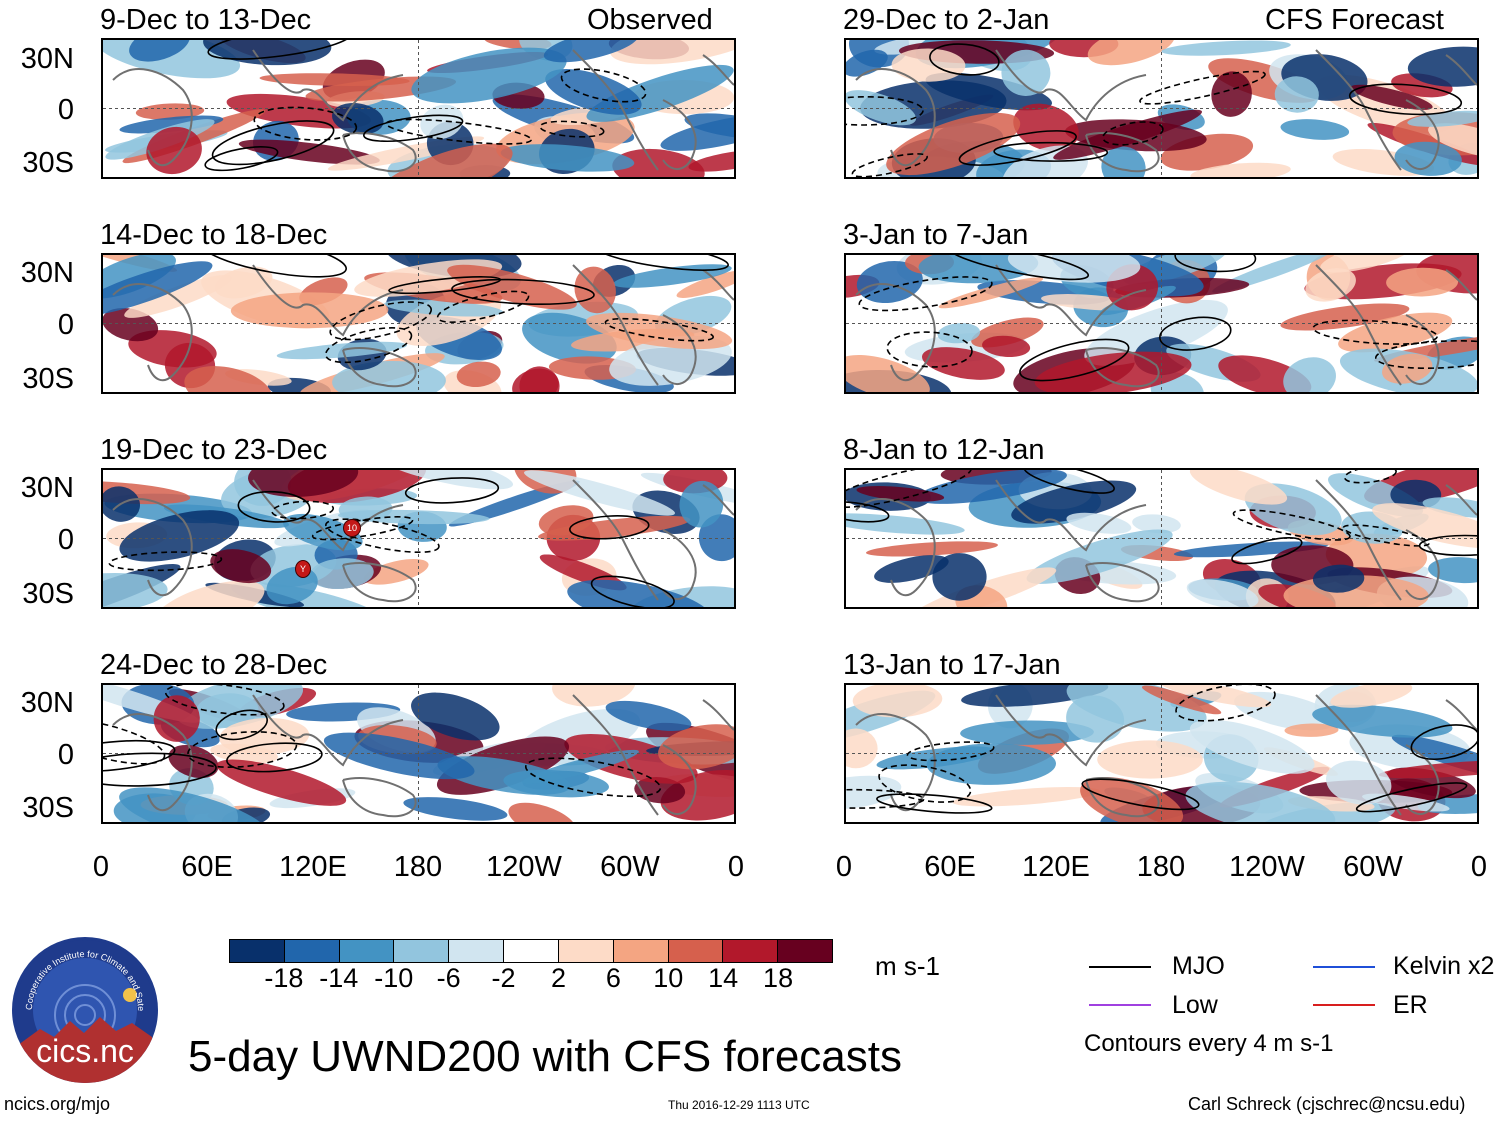 The height and width of the screenshot is (1121, 1510). What do you see at coordinates (531, 951) in the screenshot?
I see `colorbar` at bounding box center [531, 951].